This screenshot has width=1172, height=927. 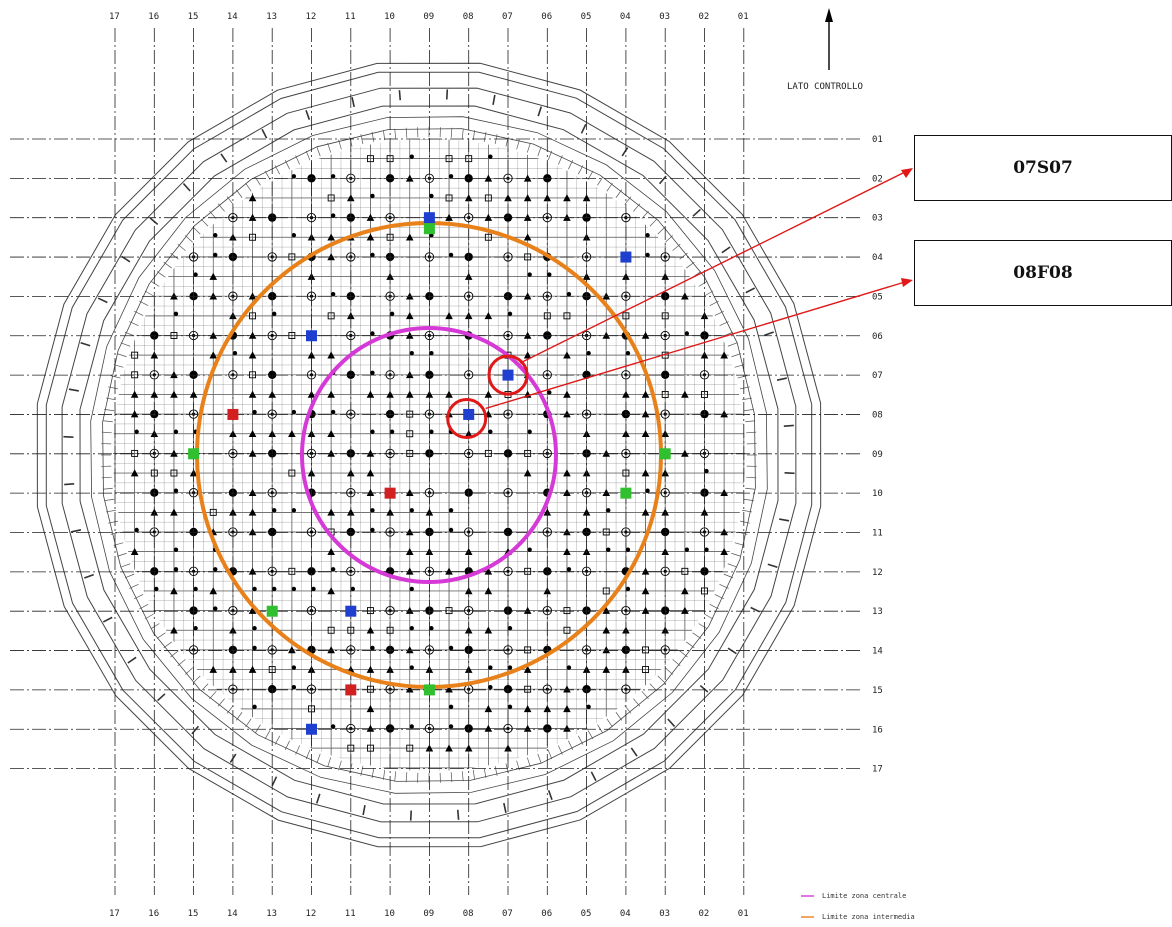 I want to click on column-label-bottom: 10, so click(x=389, y=914).